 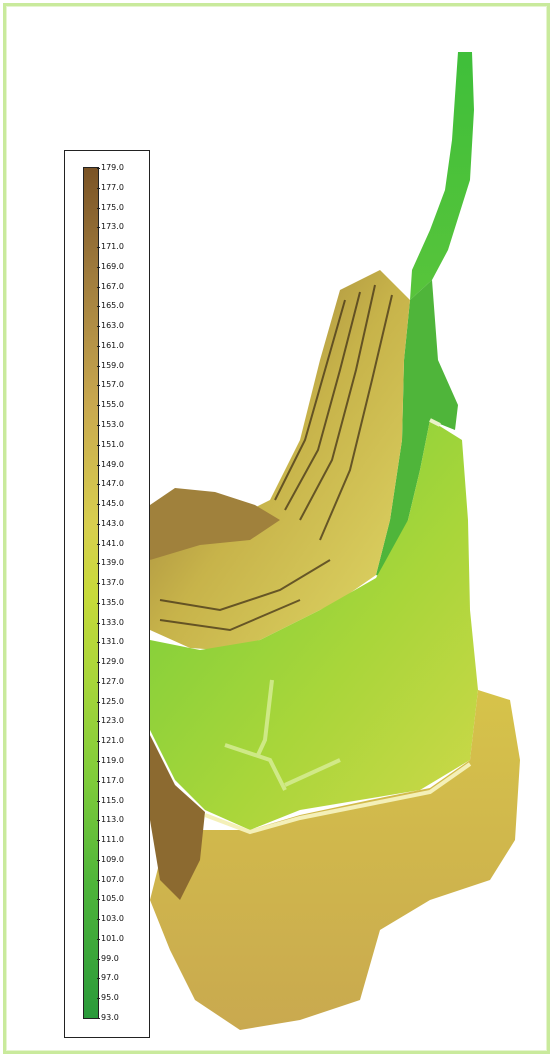 What do you see at coordinates (442, 176) in the screenshot?
I see `north-channel` at bounding box center [442, 176].